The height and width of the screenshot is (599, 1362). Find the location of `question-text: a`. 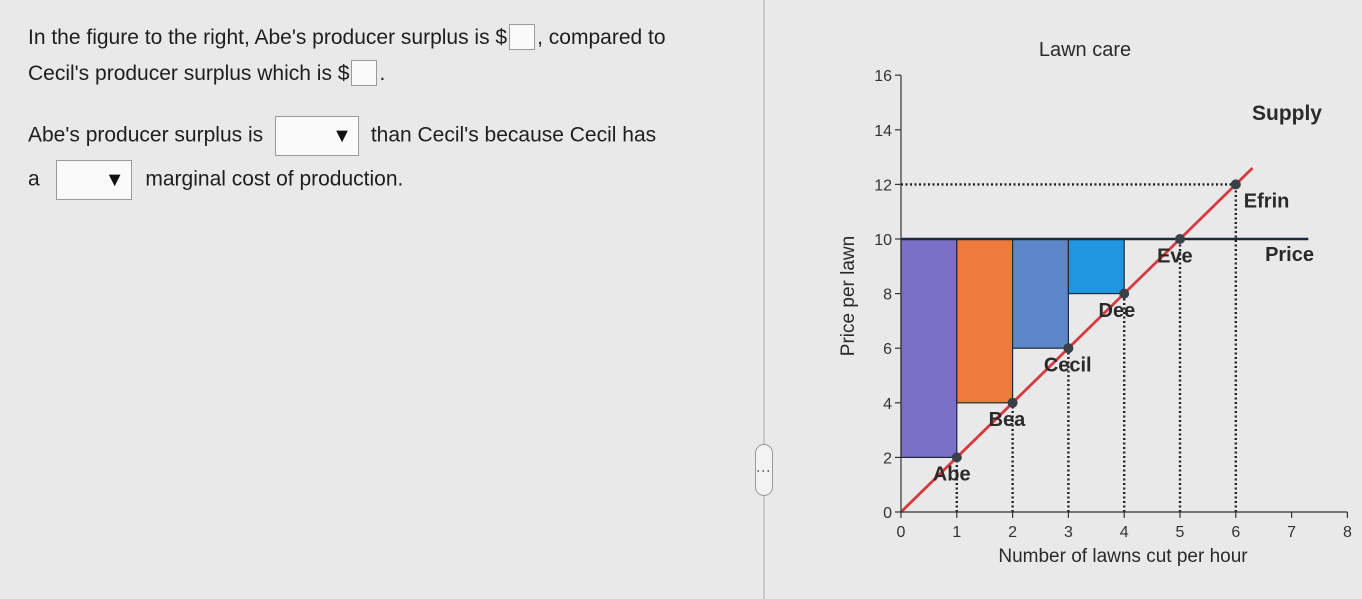

question-text: a is located at coordinates (34, 179).